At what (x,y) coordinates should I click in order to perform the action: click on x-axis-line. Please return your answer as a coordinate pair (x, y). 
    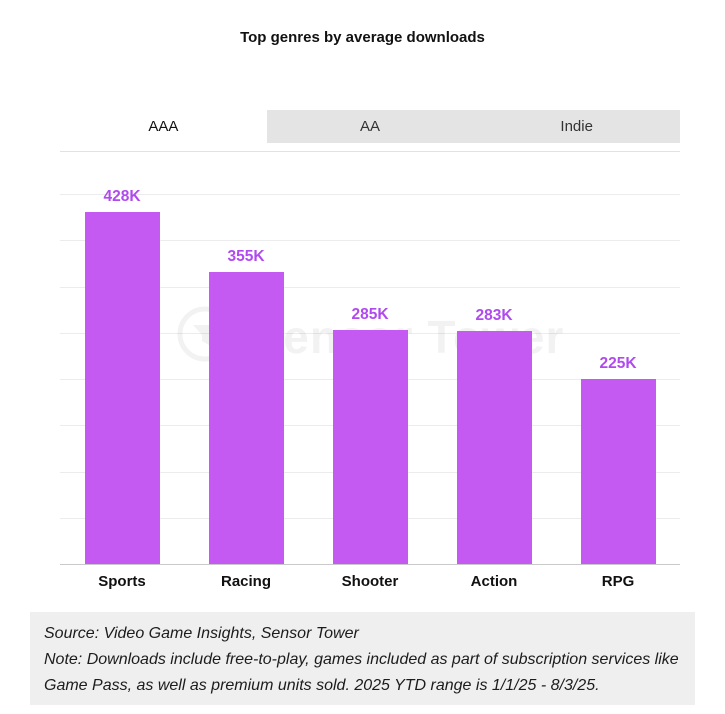
    Looking at the image, I should click on (370, 564).